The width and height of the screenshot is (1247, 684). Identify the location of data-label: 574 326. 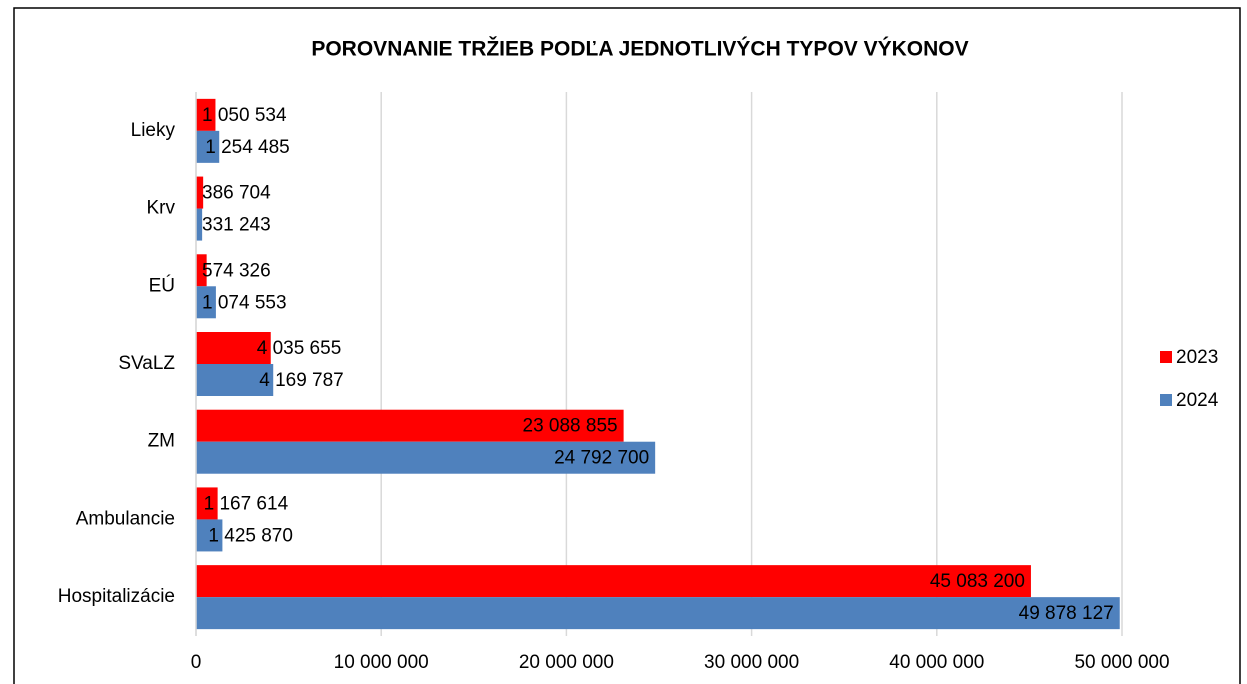
(236, 270).